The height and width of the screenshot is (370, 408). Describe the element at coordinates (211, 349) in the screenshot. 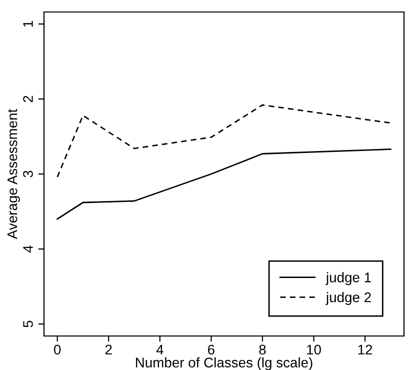

I see `x-tick-label: 6` at that location.